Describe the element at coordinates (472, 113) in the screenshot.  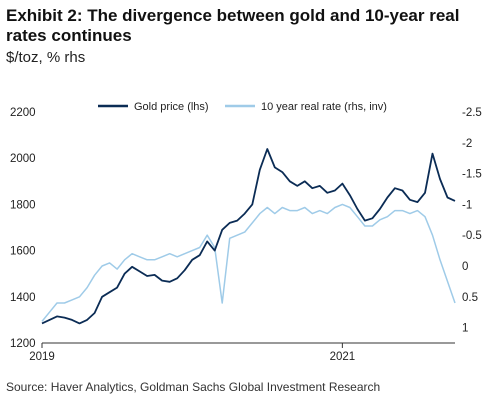
I see `y-right-tick-label: -2.5` at that location.